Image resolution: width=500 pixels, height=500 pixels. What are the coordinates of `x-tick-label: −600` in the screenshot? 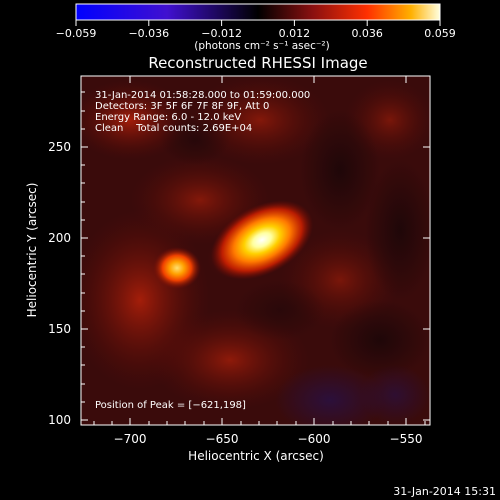 It's located at (314, 439).